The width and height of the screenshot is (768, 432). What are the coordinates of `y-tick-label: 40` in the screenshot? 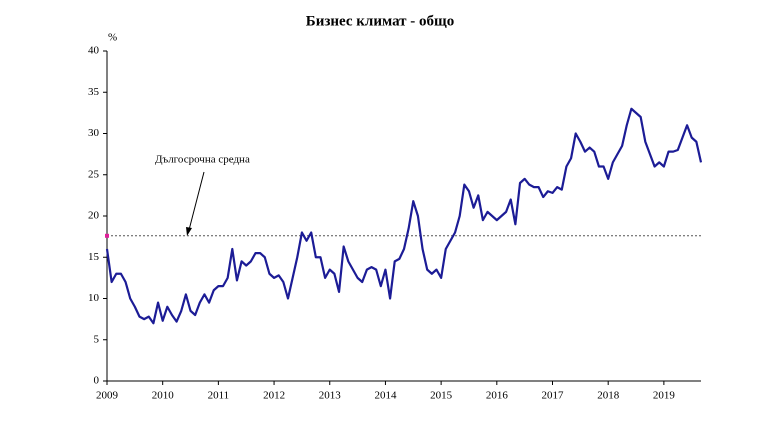 It's located at (94, 51).